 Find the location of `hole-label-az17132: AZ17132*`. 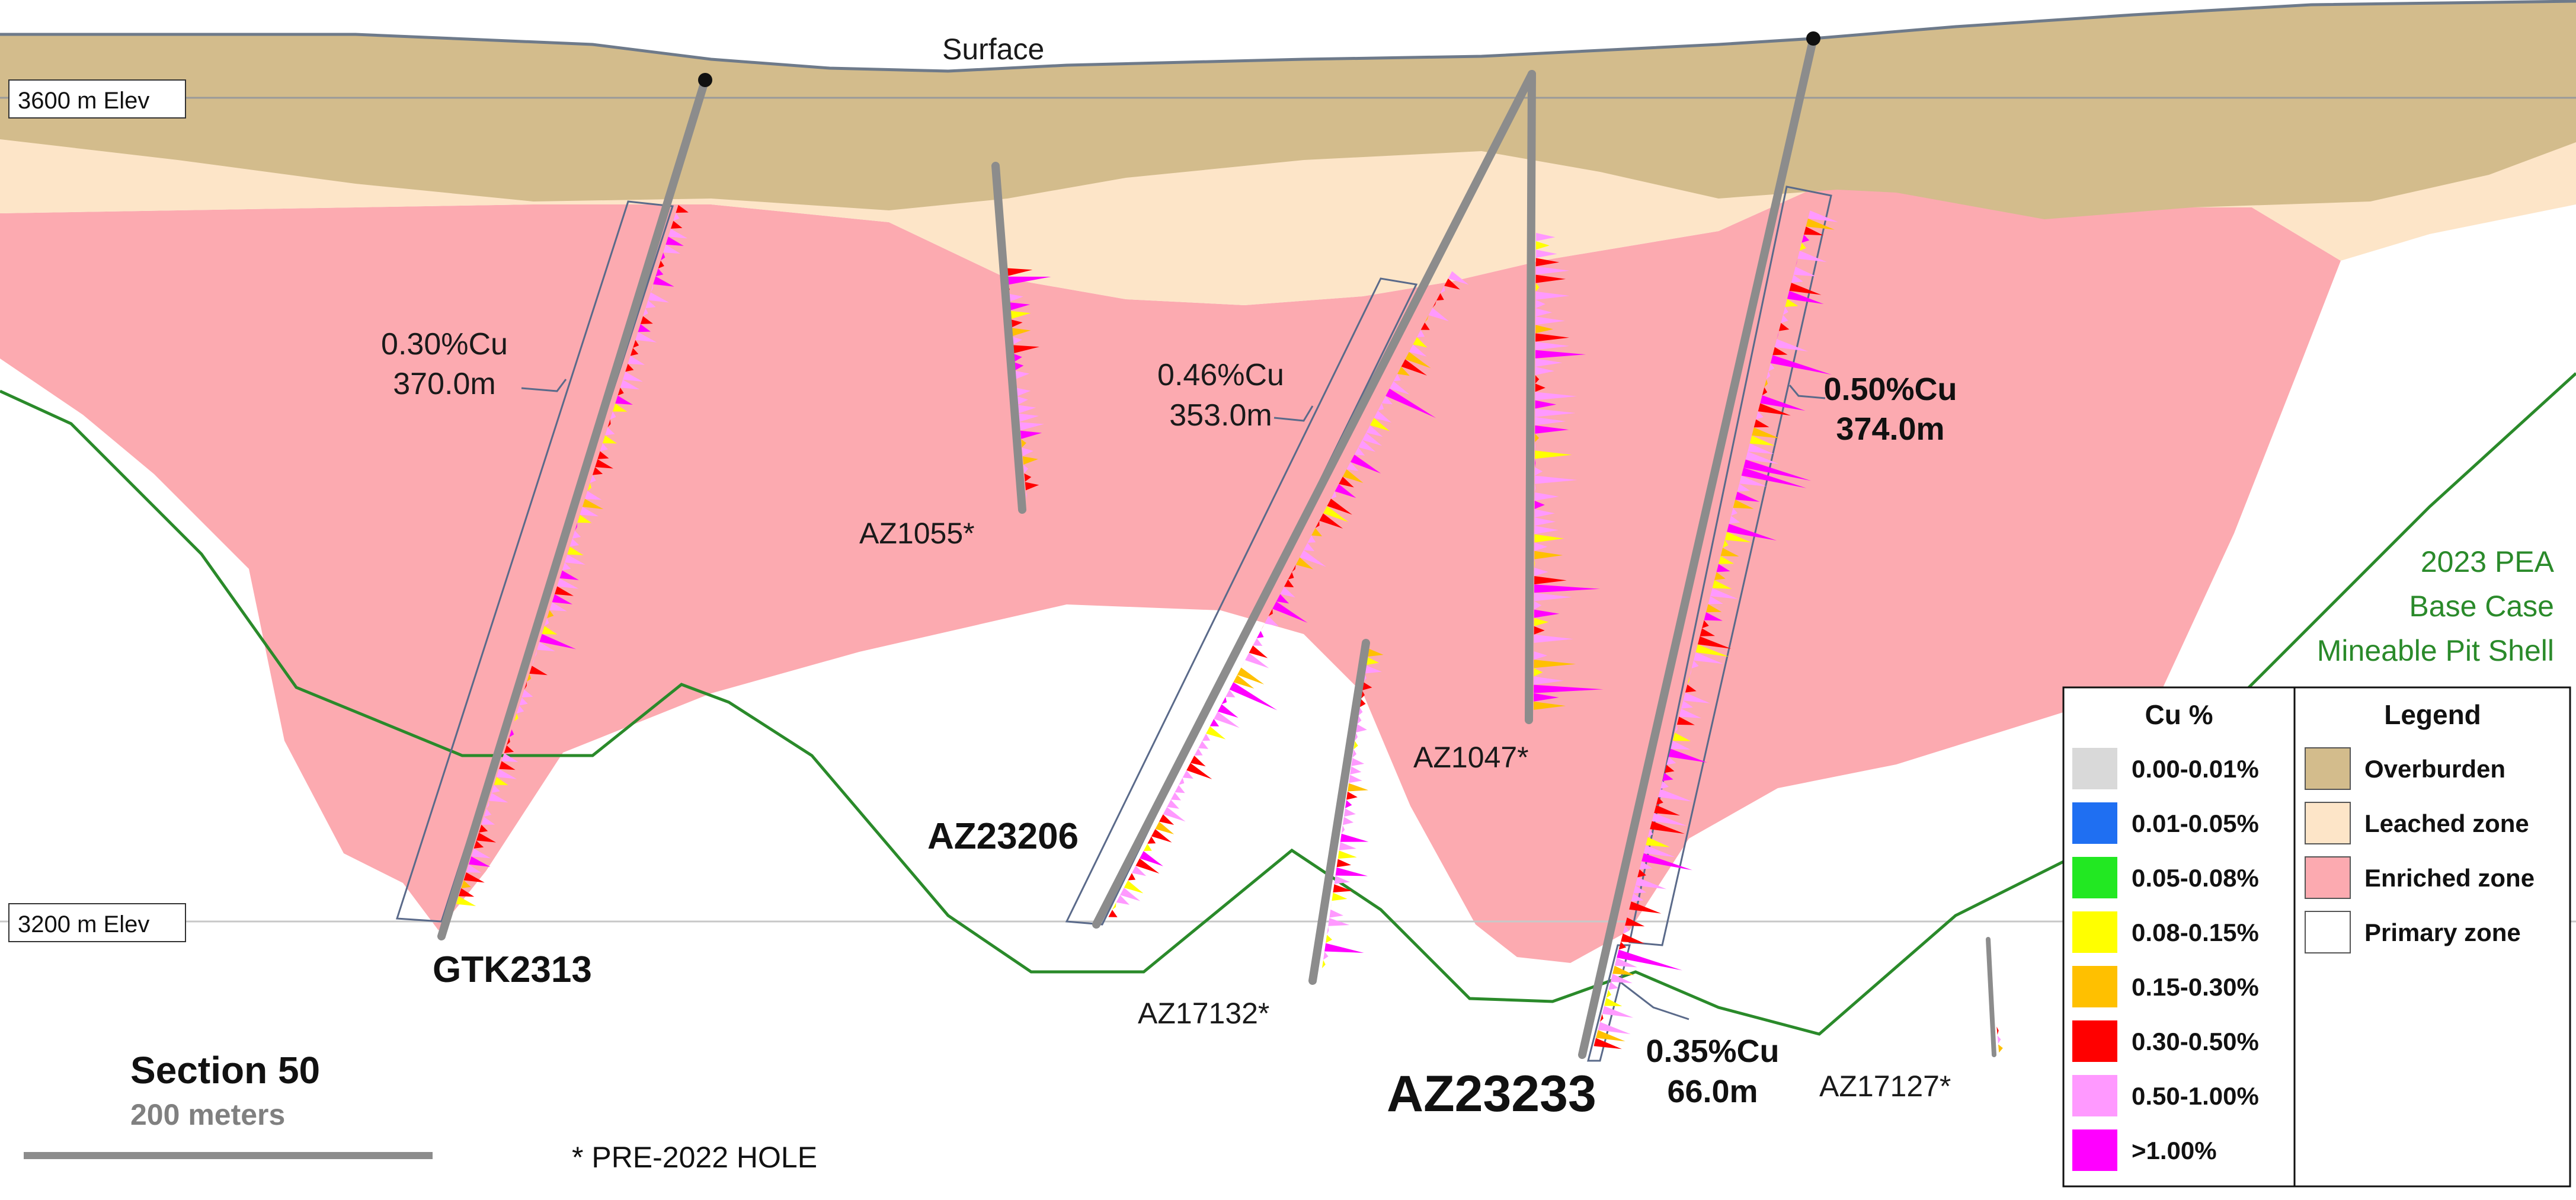

hole-label-az17132: AZ17132* is located at coordinates (1203, 1013).